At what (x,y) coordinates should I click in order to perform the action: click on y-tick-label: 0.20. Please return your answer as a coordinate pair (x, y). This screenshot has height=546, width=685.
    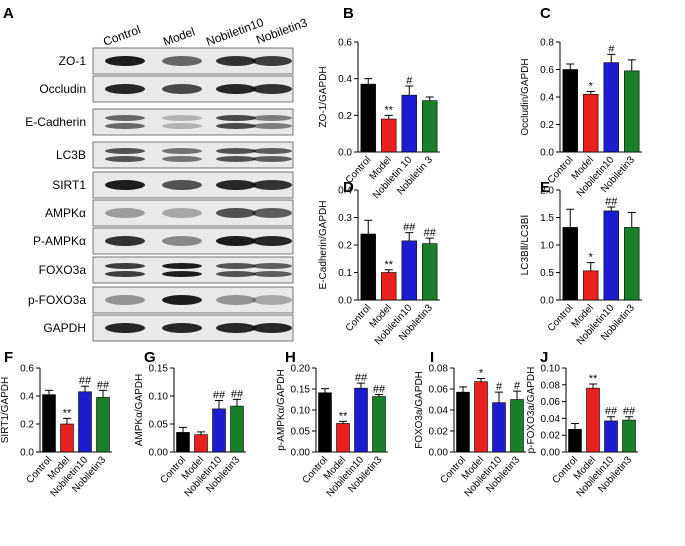
    Looking at the image, I should click on (301, 369).